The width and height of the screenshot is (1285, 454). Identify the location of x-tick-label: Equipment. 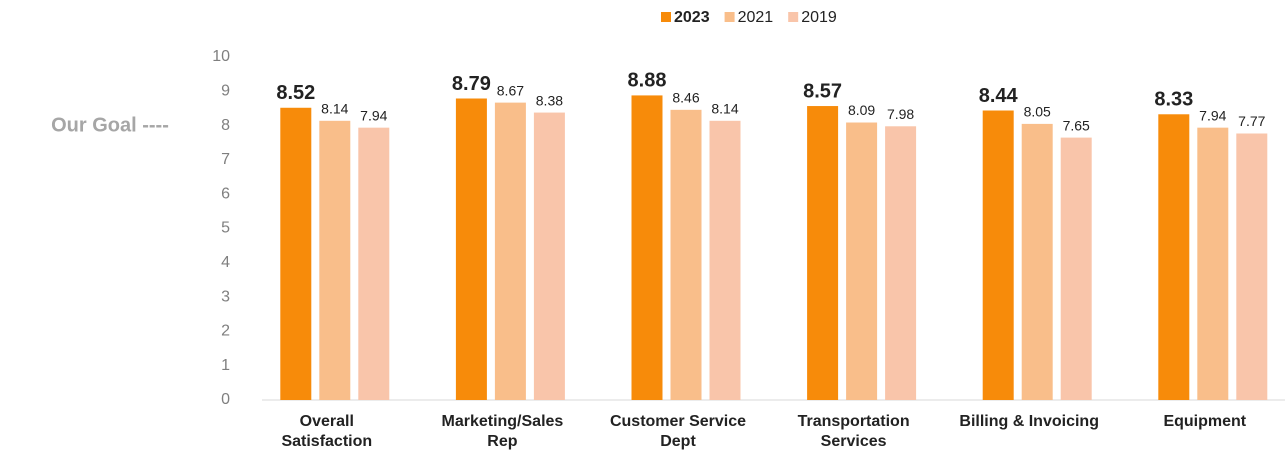
(1204, 421).